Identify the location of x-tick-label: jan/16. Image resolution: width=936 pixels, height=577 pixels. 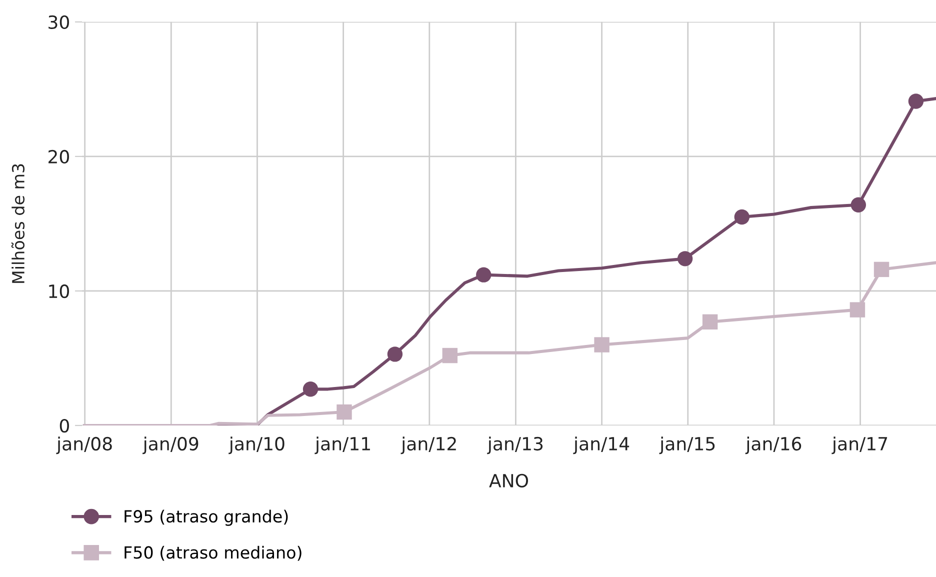
(773, 445).